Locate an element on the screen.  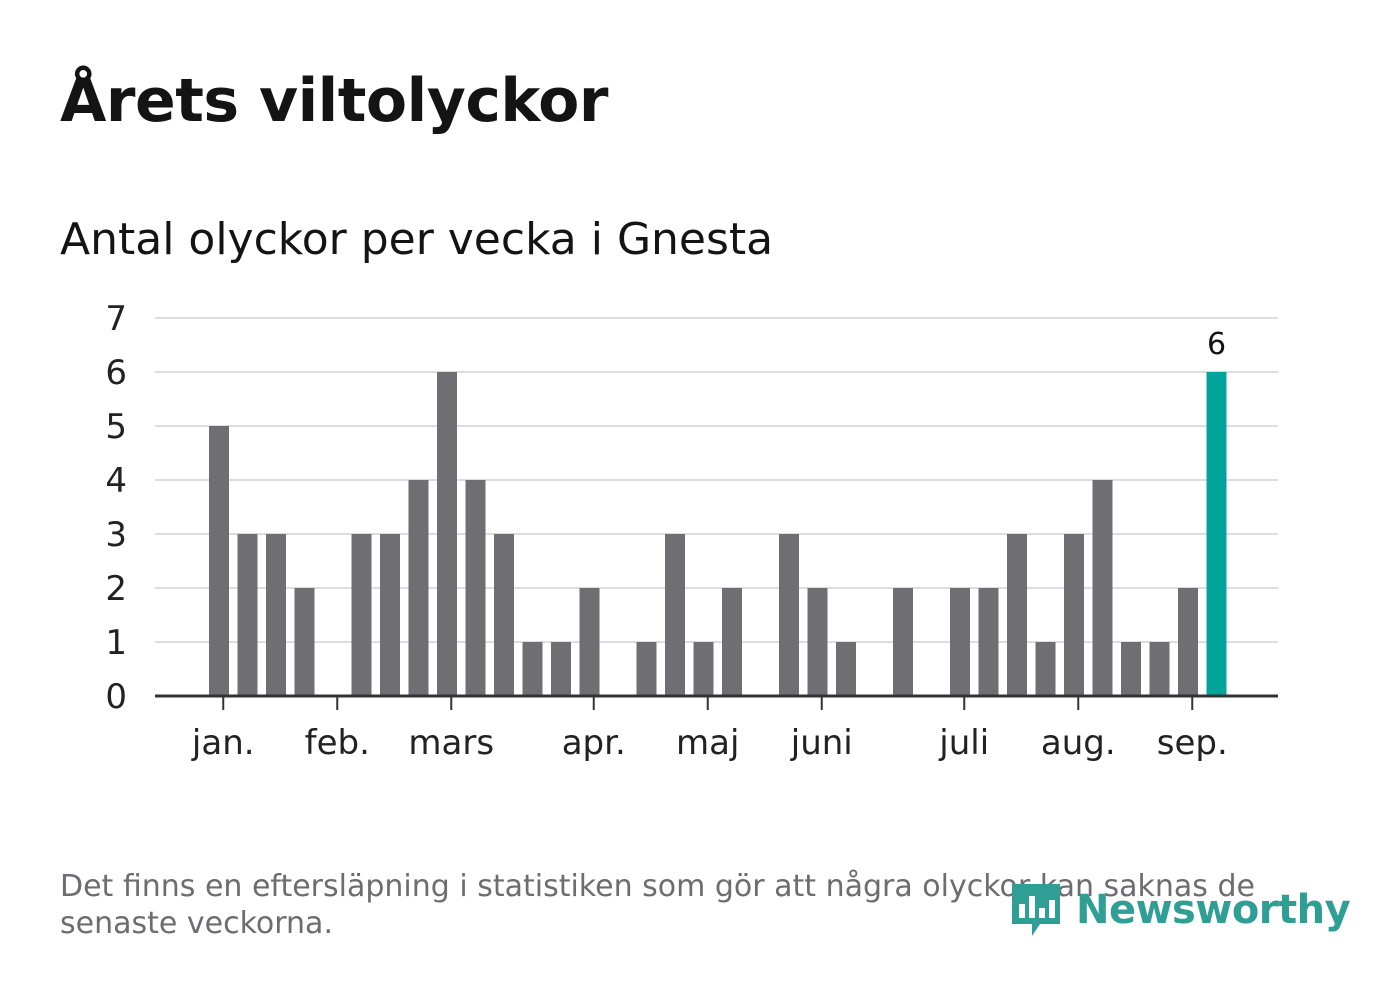
brand-bars-icon is located at coordinates (1036, 910).